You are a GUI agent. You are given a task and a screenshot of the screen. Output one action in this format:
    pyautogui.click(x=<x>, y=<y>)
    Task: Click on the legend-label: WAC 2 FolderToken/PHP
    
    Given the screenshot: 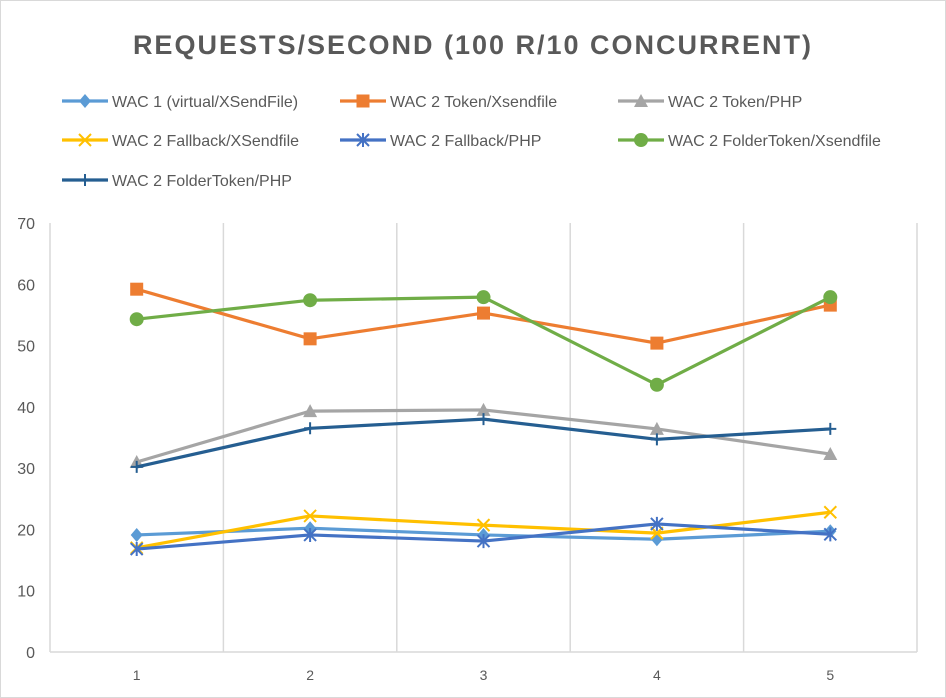 What is the action you would take?
    pyautogui.click(x=202, y=181)
    